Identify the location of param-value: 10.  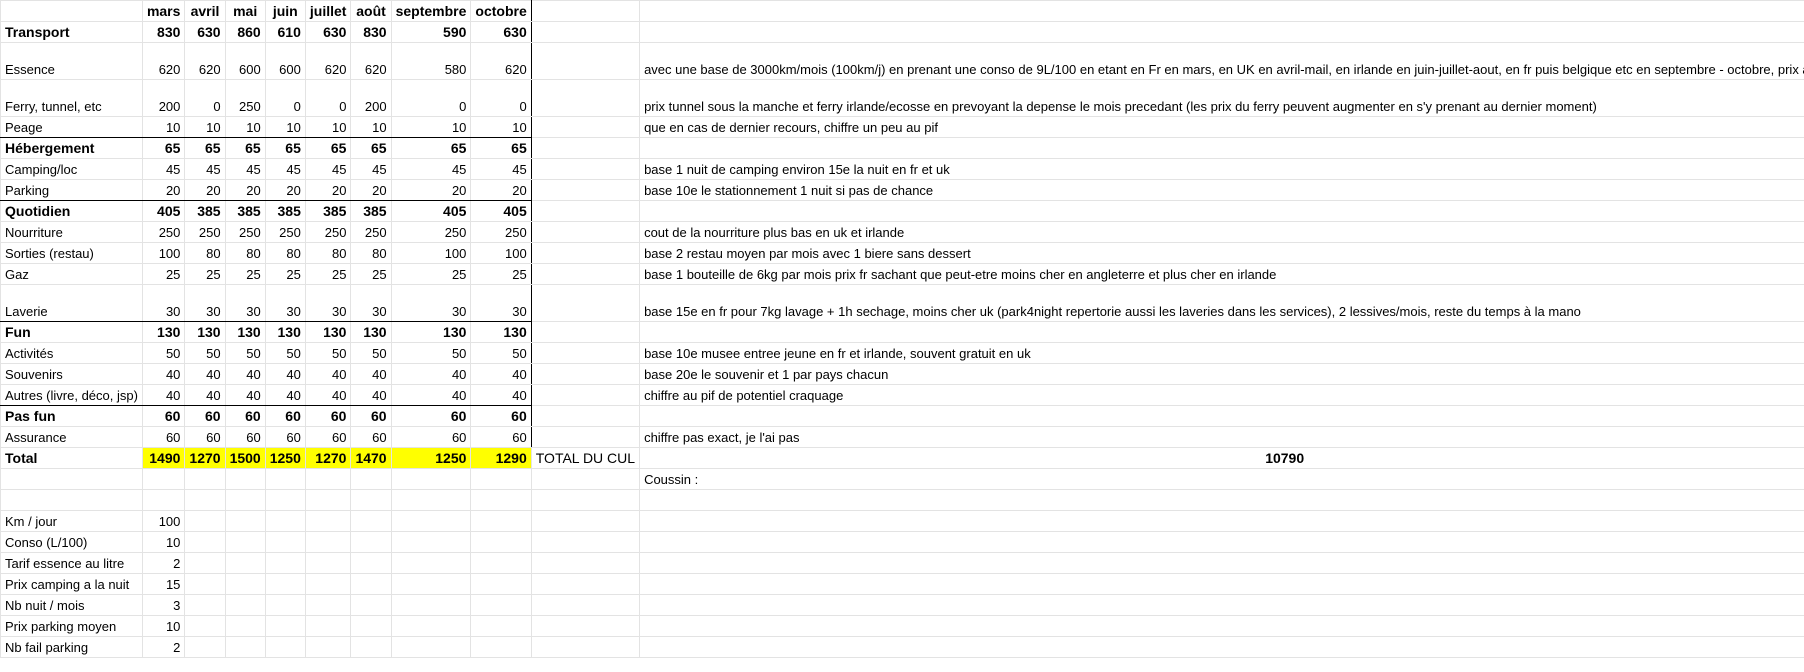
(163, 542).